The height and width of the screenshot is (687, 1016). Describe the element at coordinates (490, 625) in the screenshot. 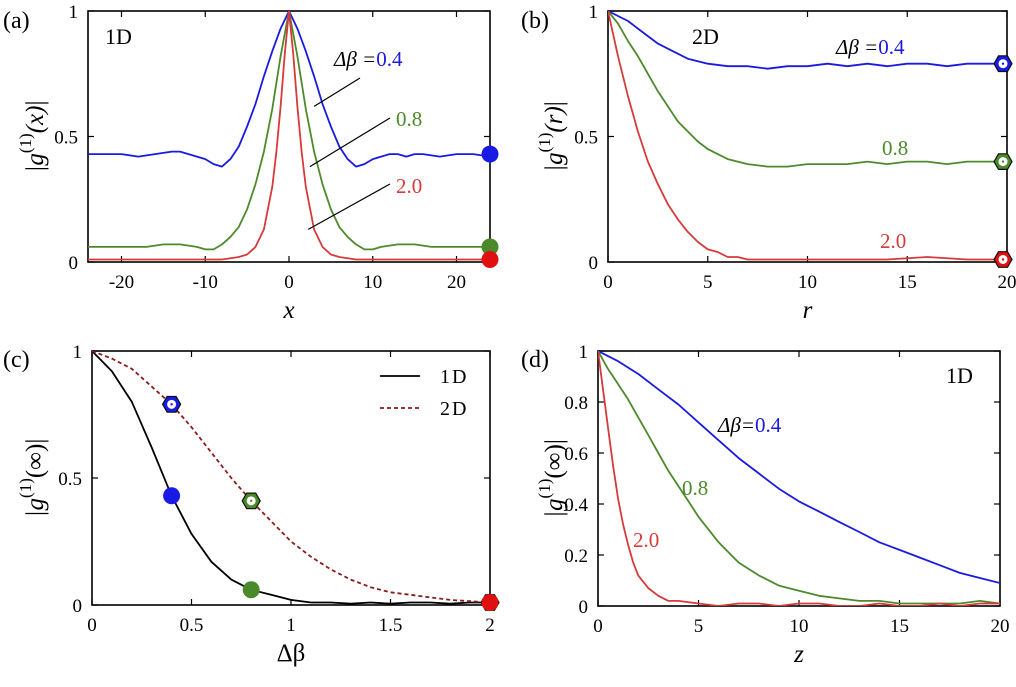

I see `x-tick-label: 2` at that location.